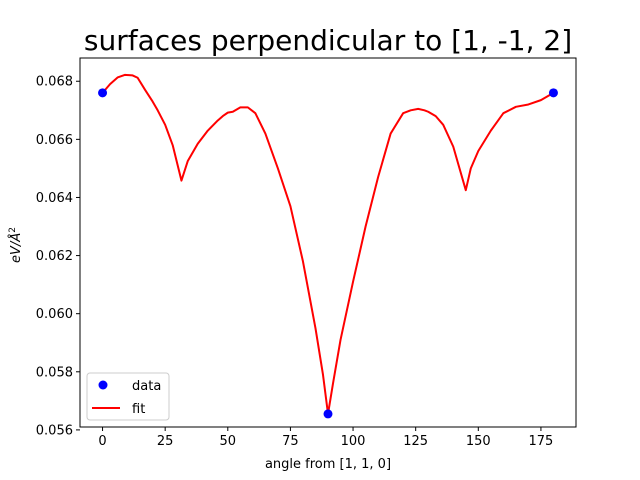 The width and height of the screenshot is (640, 480). Describe the element at coordinates (54, 430) in the screenshot. I see `y-tick-label-0: 0.056` at that location.